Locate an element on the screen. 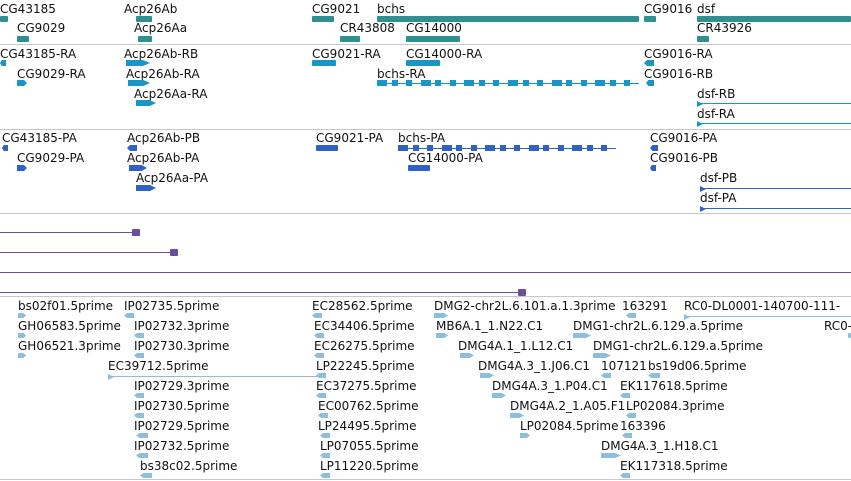  feature-label: 163291 is located at coordinates (645, 306).